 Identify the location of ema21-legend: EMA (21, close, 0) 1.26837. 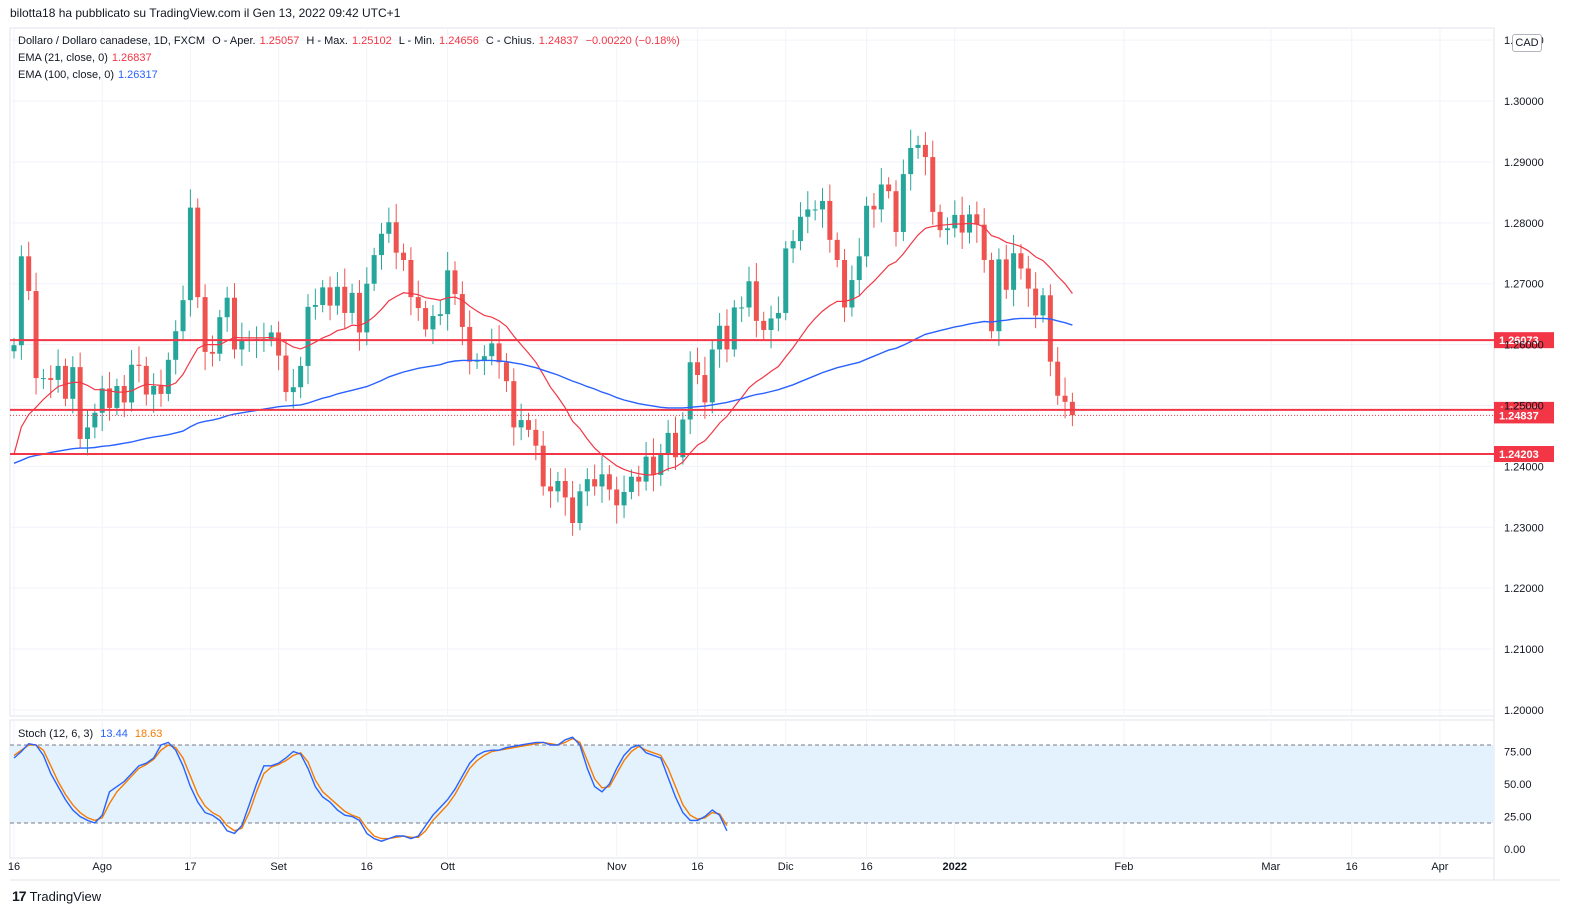
(87, 58).